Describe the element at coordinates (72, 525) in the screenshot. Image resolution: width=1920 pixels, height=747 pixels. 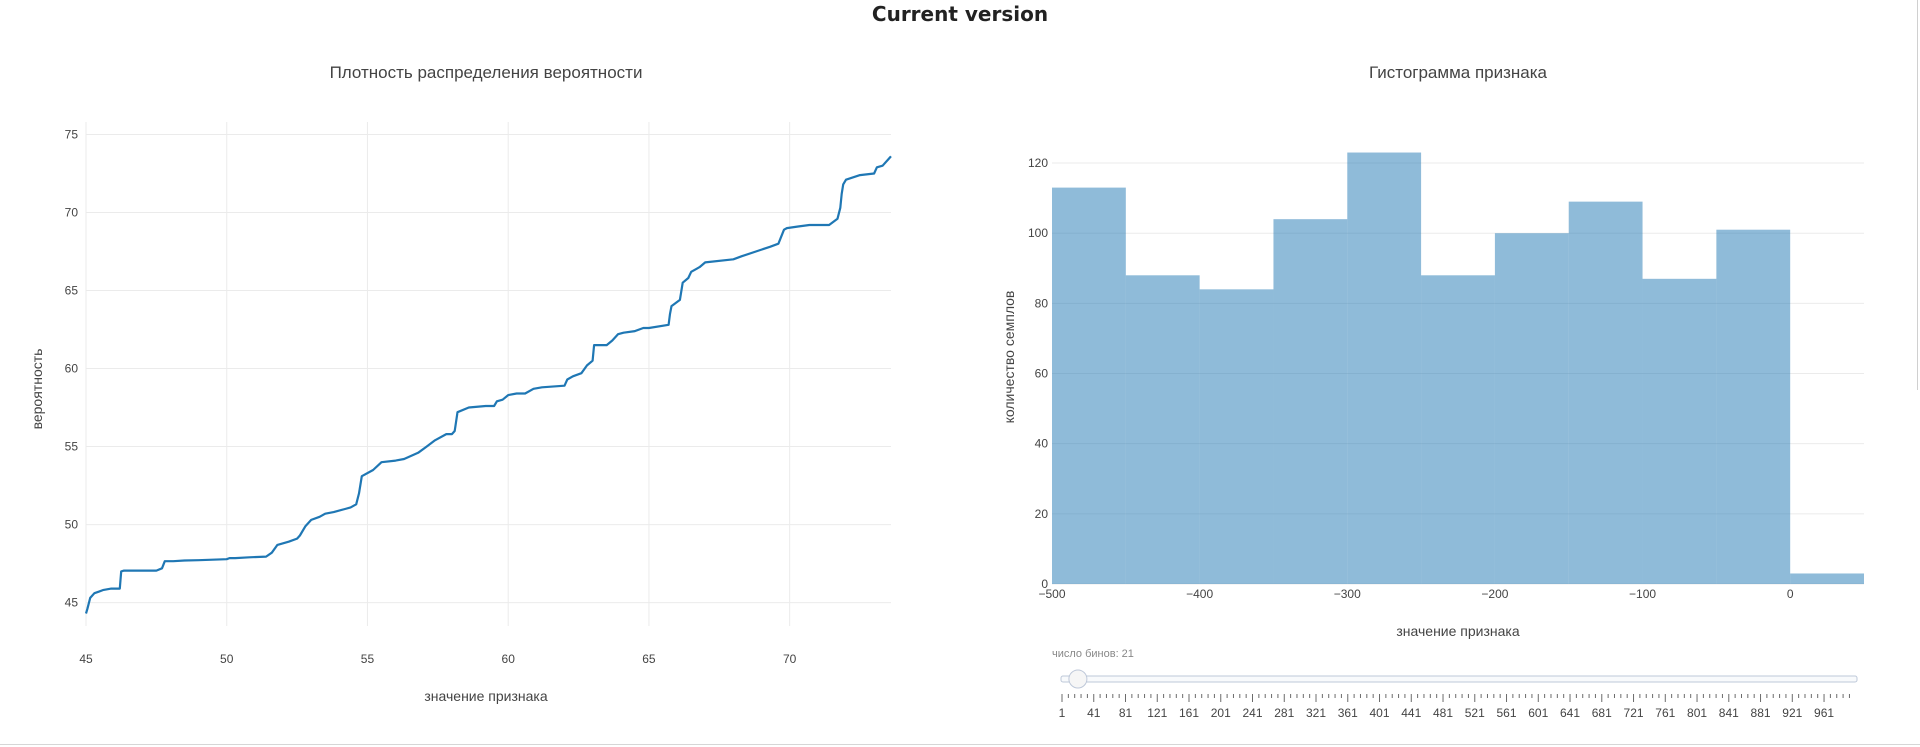
I see `line-chart-y-tick-label: 50` at that location.